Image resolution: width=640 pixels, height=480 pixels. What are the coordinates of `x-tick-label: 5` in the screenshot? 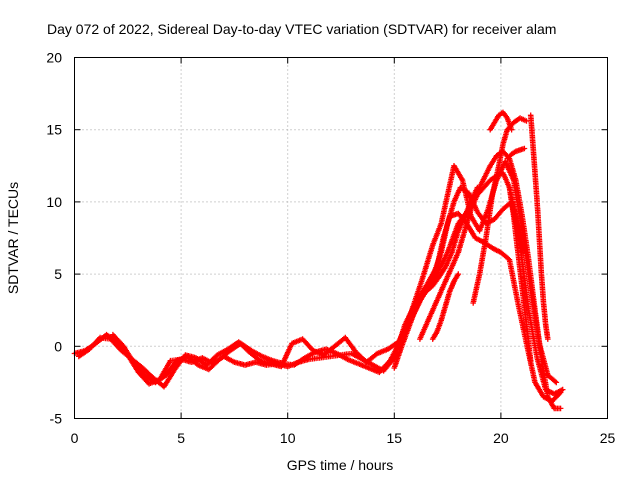 It's located at (181, 438).